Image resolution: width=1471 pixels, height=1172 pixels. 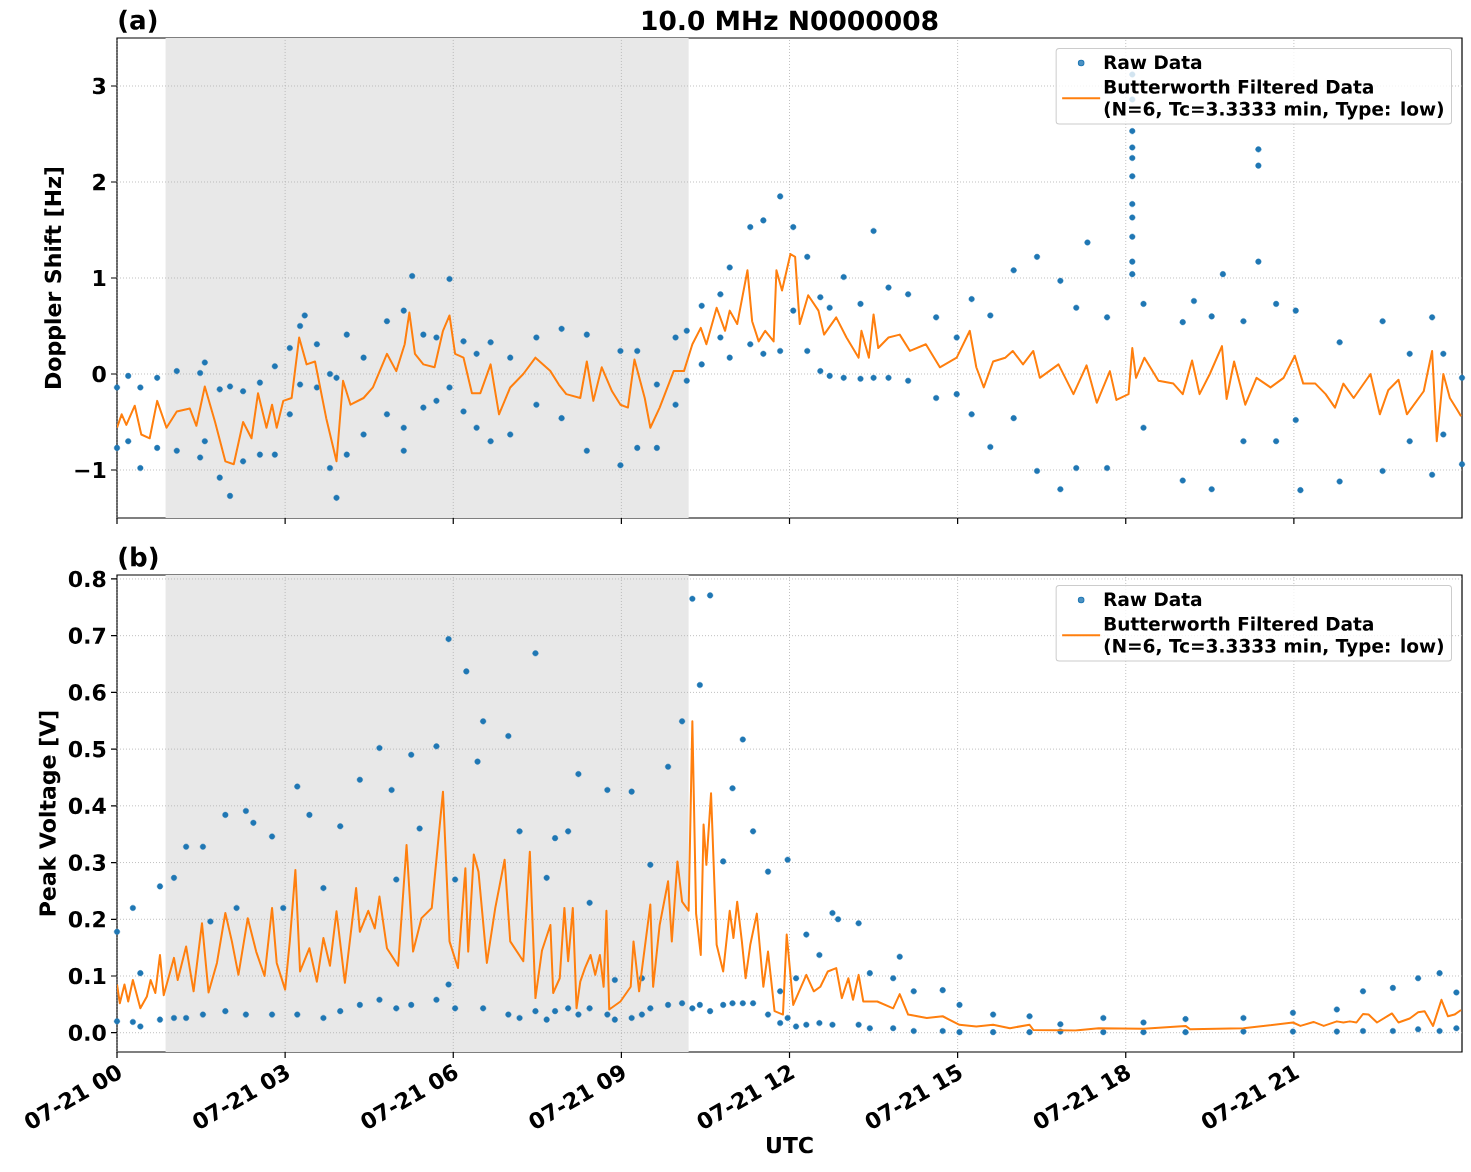 What do you see at coordinates (138, 558) in the screenshot?
I see `text: (b)` at bounding box center [138, 558].